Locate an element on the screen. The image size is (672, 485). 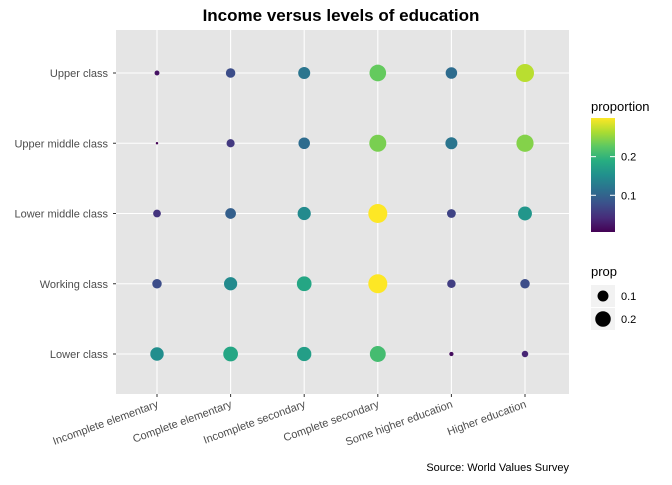
point-working-class-higher-education is located at coordinates (525, 284).